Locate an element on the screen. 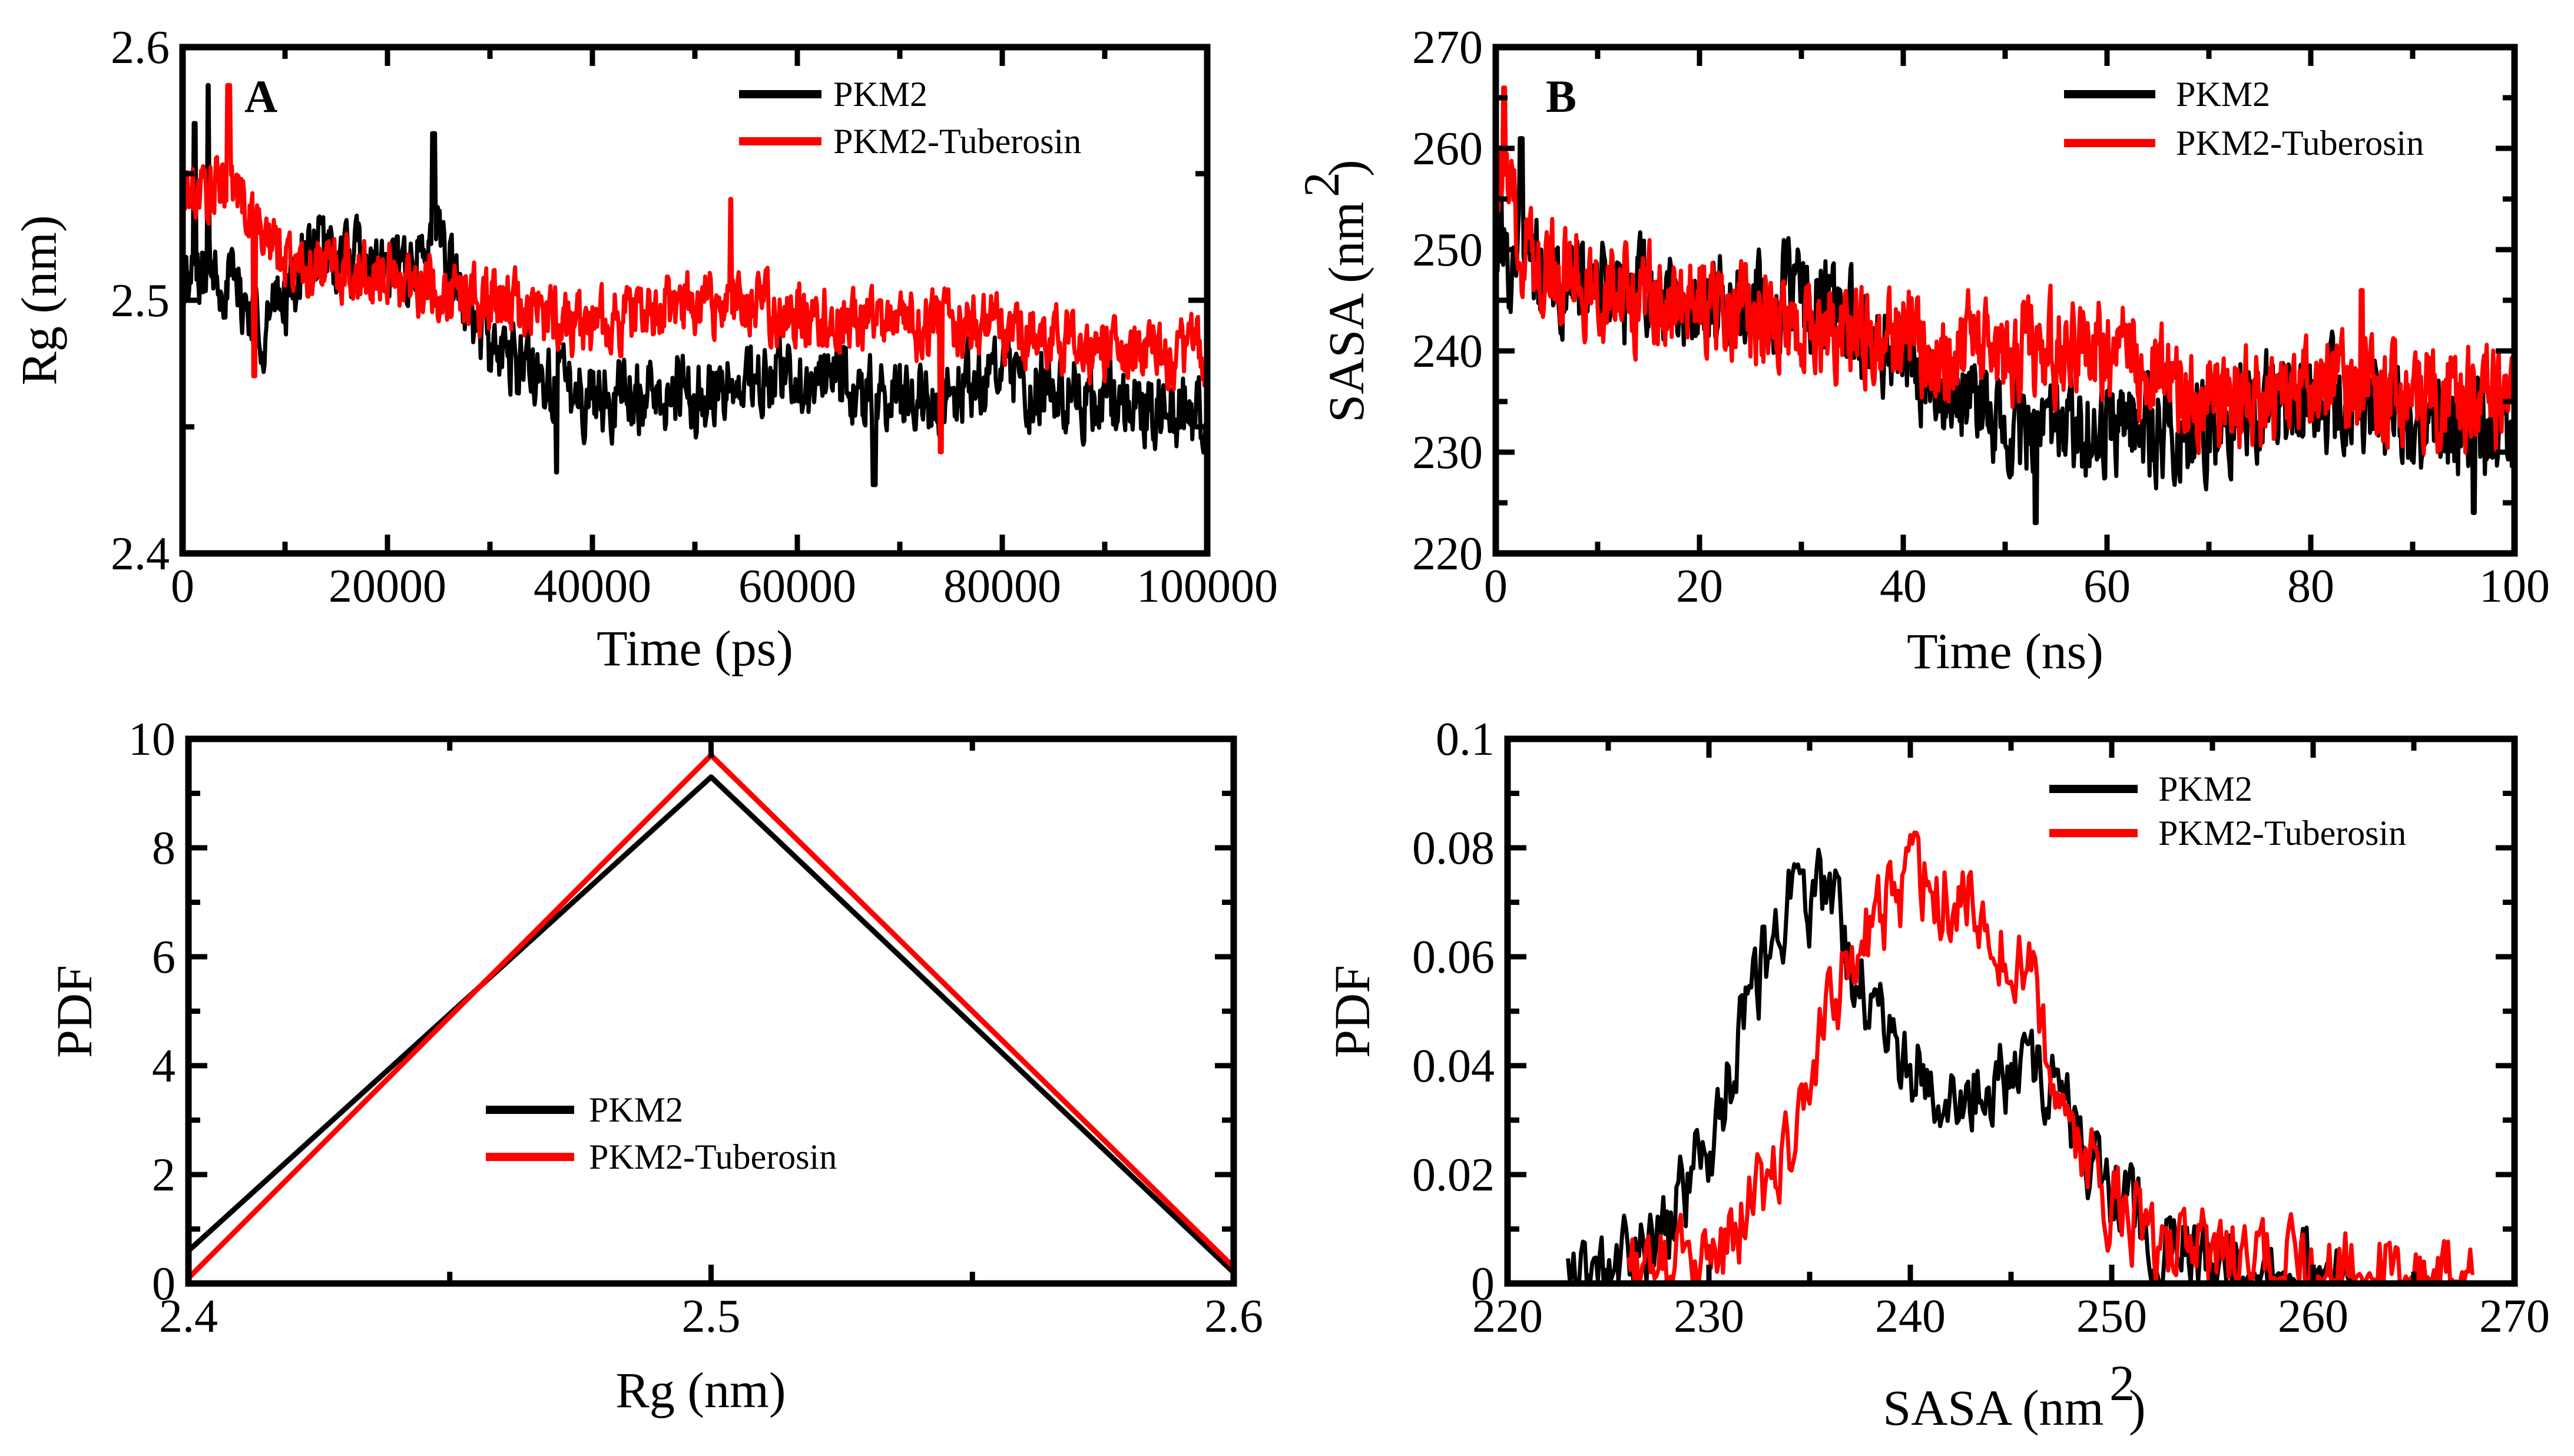 Image resolution: width=2574 pixels, height=1456 pixels. panel-a-x-tick-label: 60000 is located at coordinates (797, 586).